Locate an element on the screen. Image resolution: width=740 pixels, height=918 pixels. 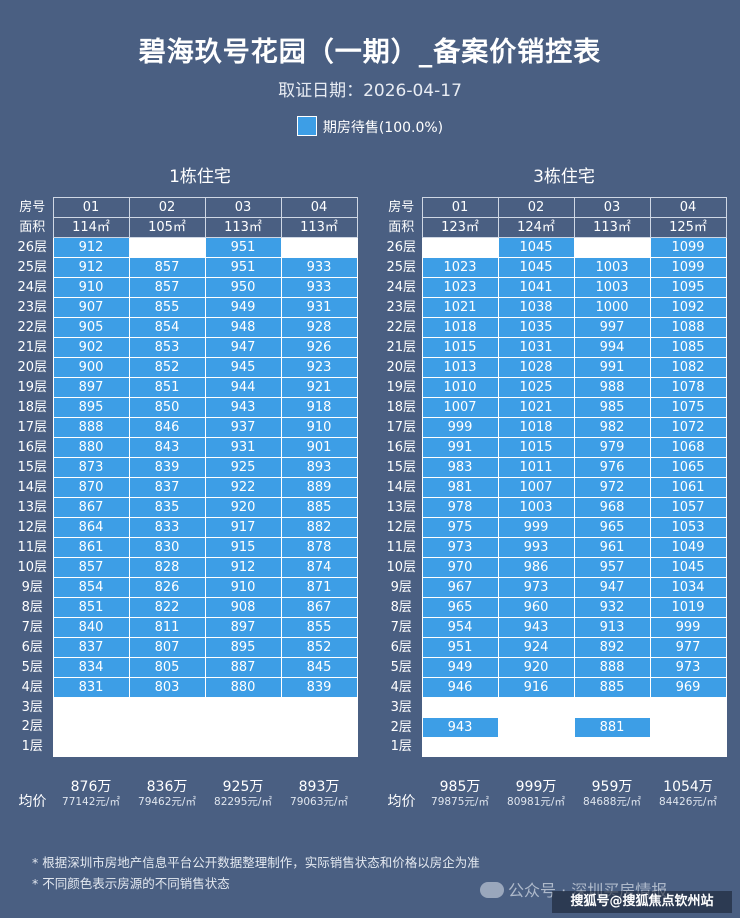
floor-row: 22层 1018 1035 997 1088 is located at coordinates (554, 327).